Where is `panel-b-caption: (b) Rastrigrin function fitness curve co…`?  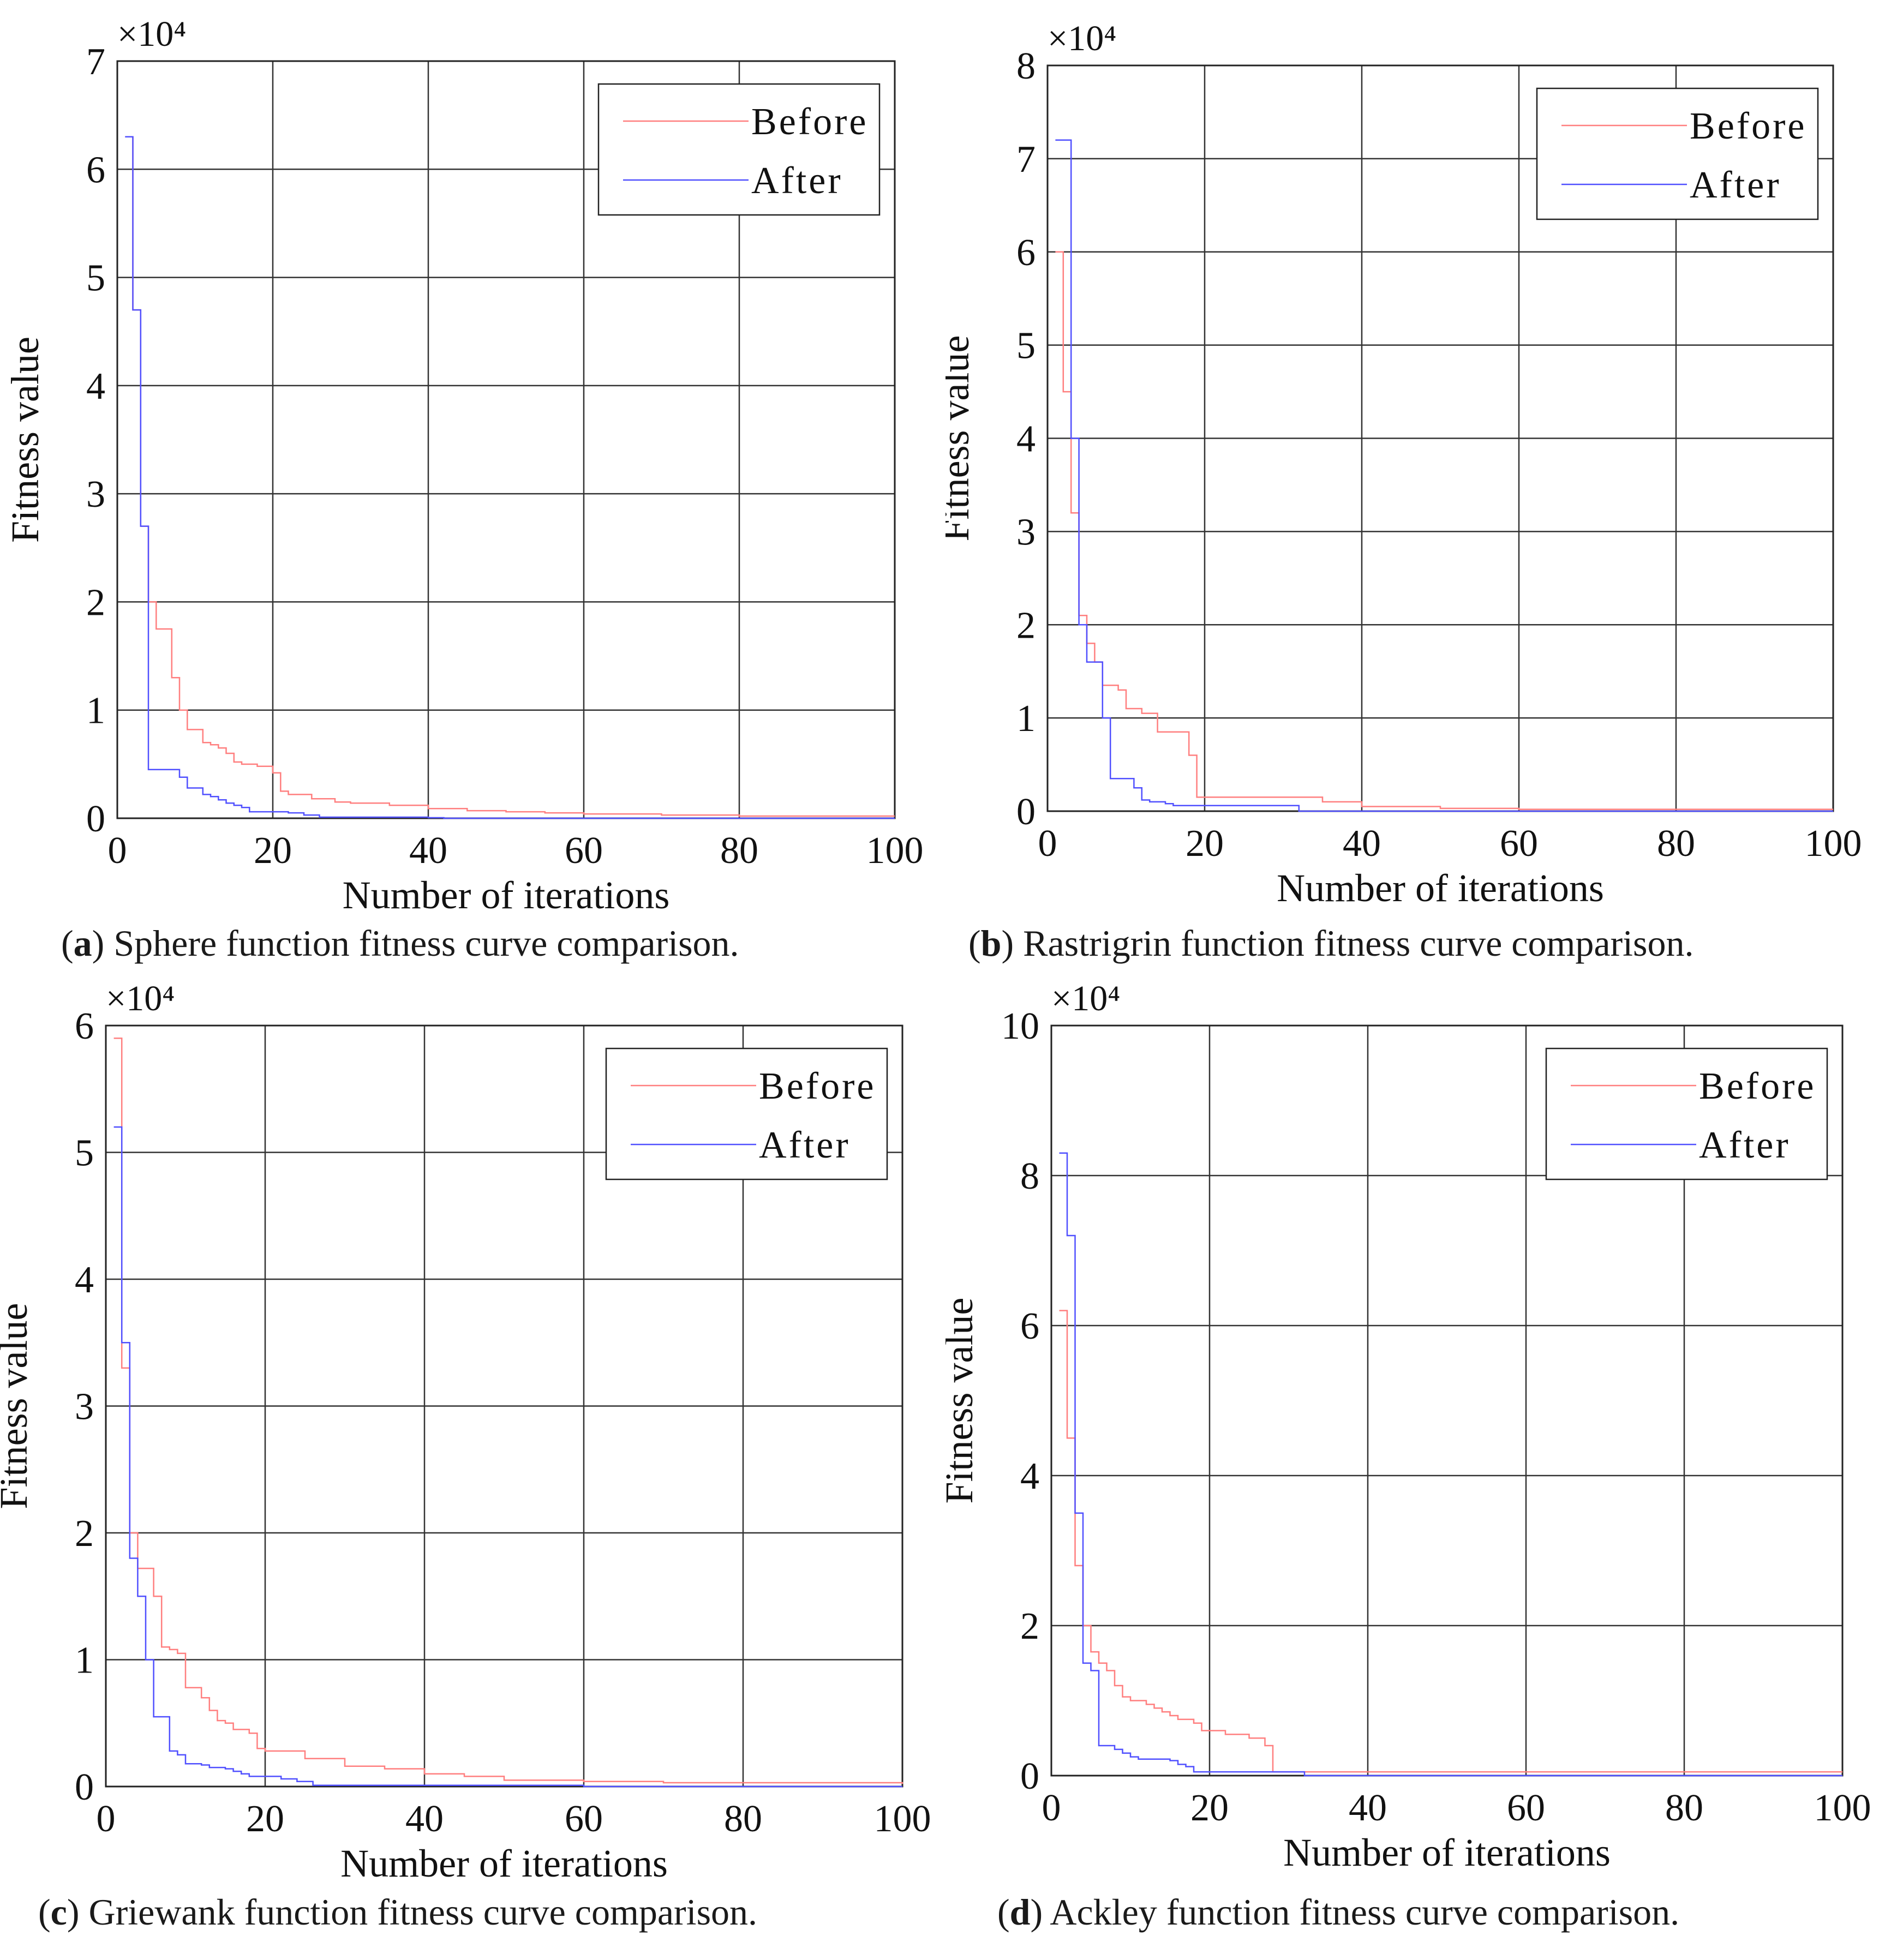
panel-b-caption: (b) Rastrigrin function fitness curve co… is located at coordinates (1331, 943).